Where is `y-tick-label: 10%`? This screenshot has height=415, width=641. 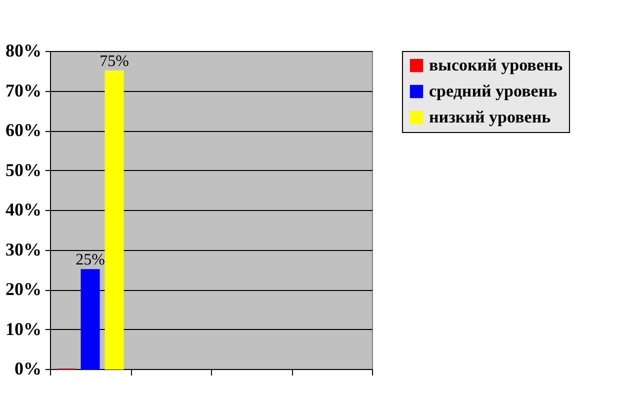 y-tick-label: 10% is located at coordinates (24, 328).